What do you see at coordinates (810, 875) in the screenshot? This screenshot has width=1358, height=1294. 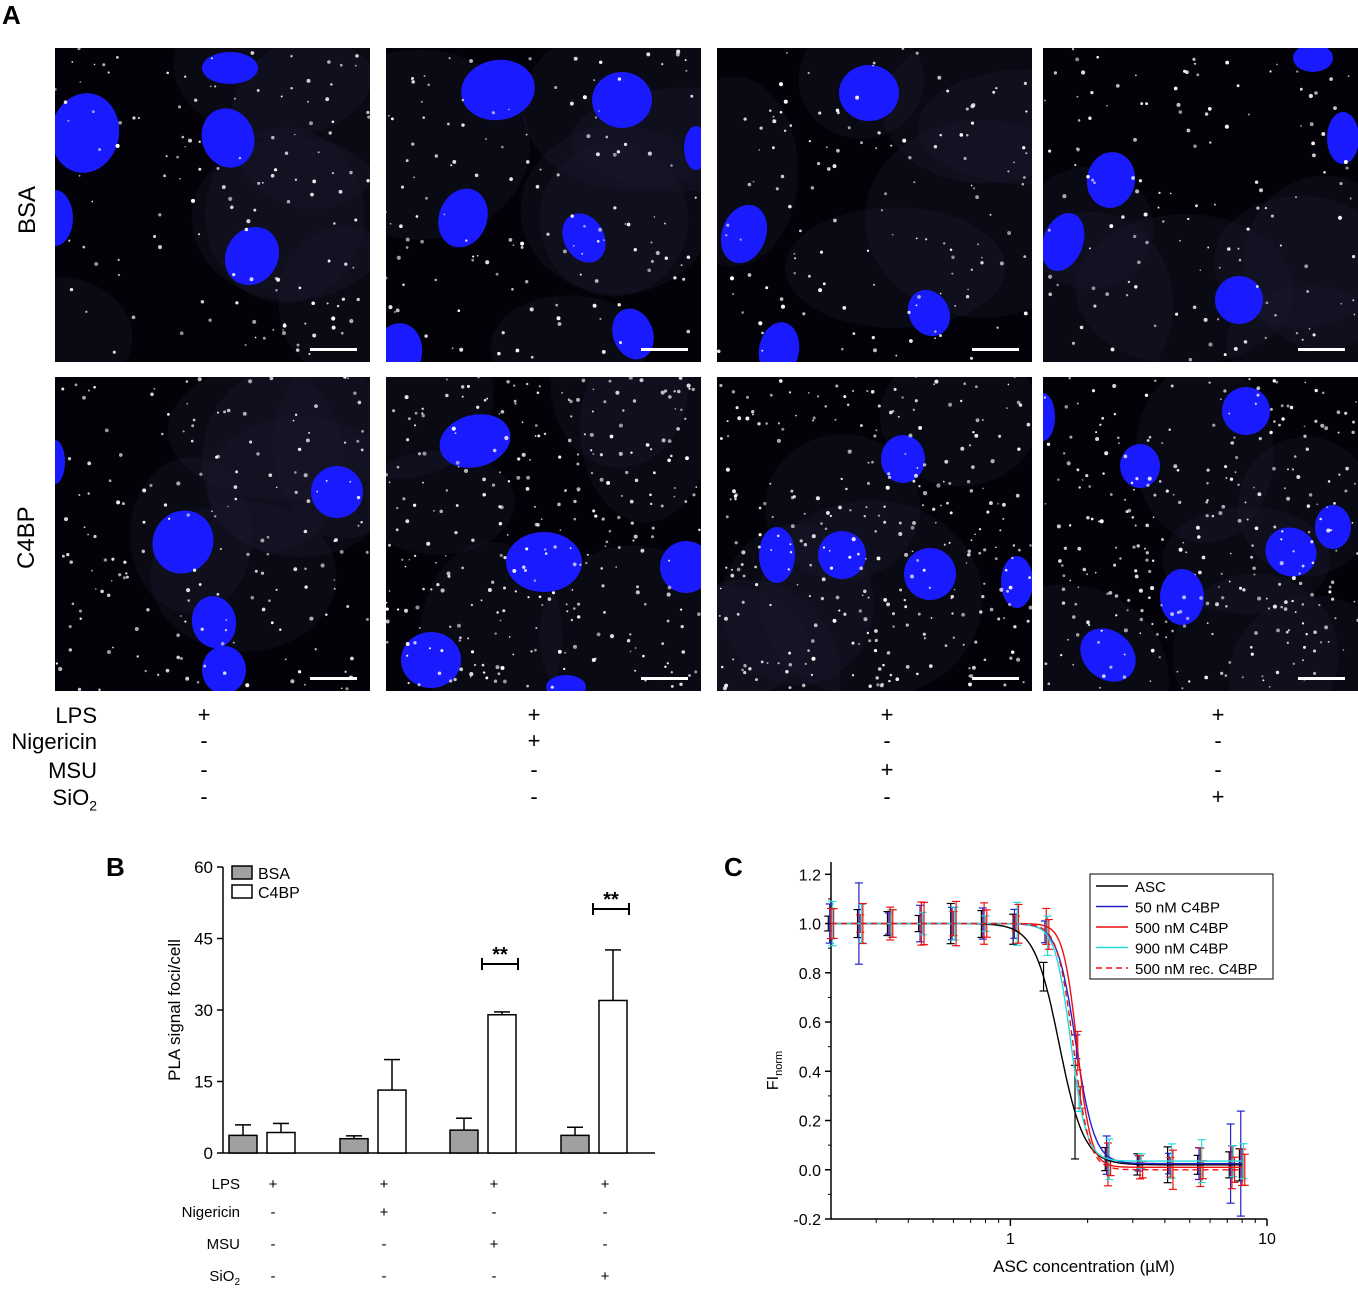 I see `y-tick-label: 1.2` at bounding box center [810, 875].